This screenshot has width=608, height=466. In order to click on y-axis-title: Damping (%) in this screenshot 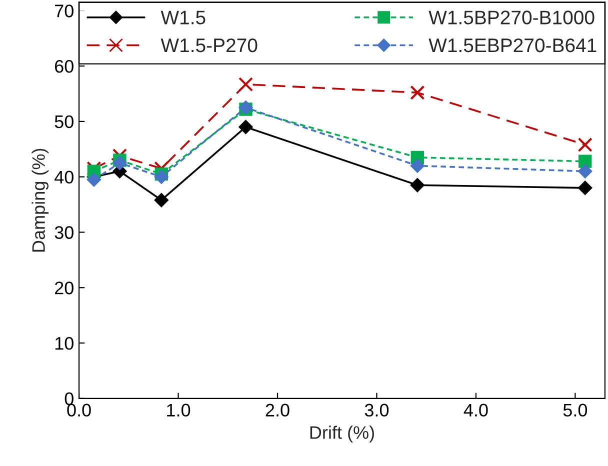, I will do `click(40, 200)`.